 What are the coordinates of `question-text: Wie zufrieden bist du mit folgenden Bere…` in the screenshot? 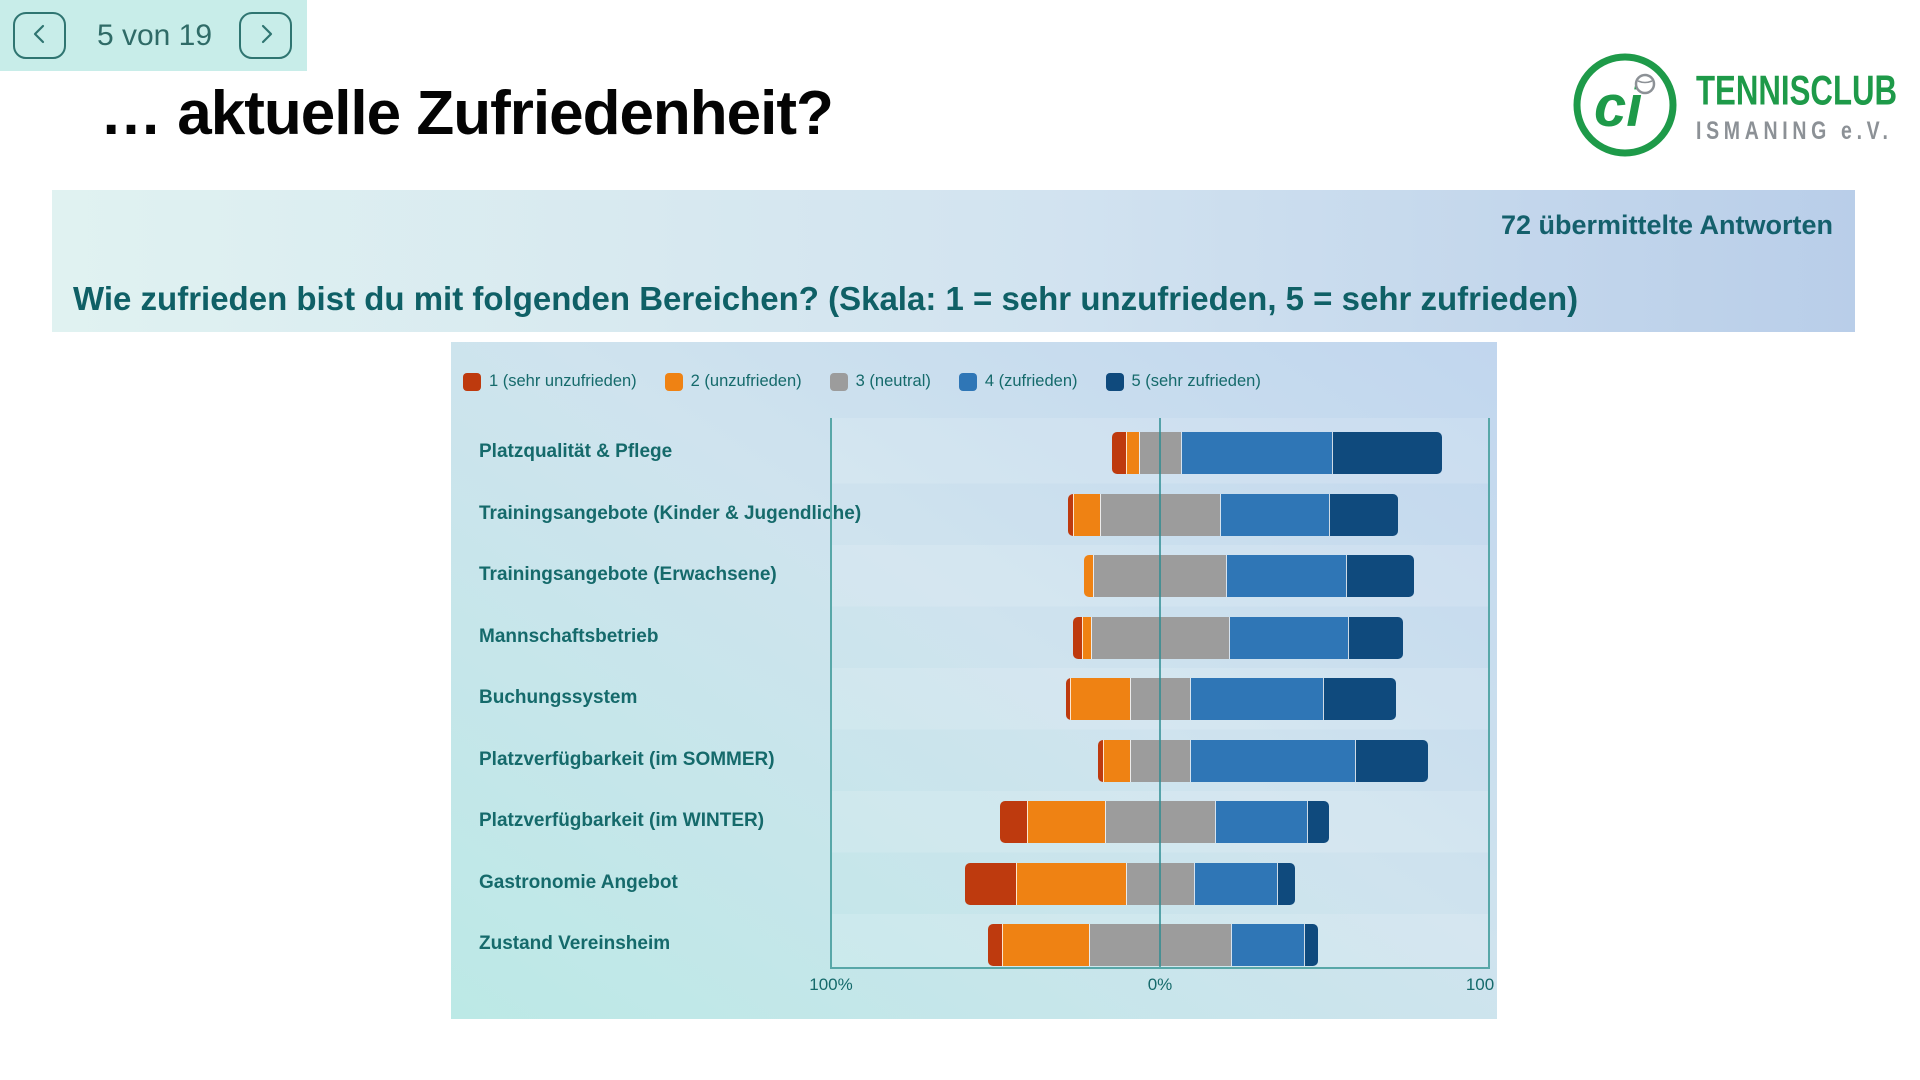 It's located at (826, 298).